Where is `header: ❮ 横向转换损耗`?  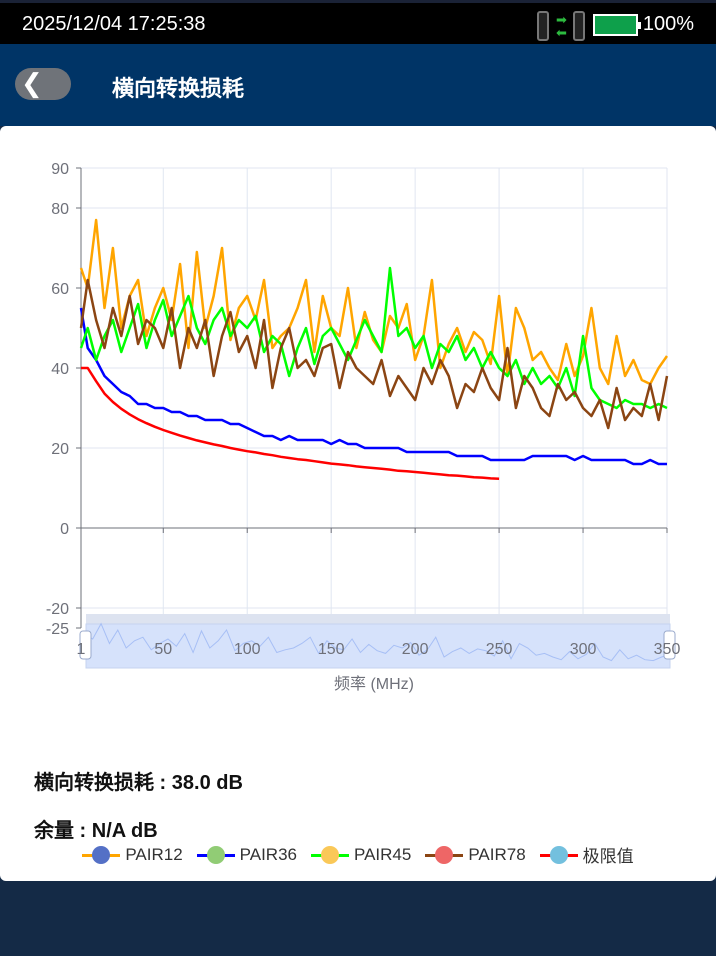
header: ❮ 横向转换损耗 is located at coordinates (358, 85).